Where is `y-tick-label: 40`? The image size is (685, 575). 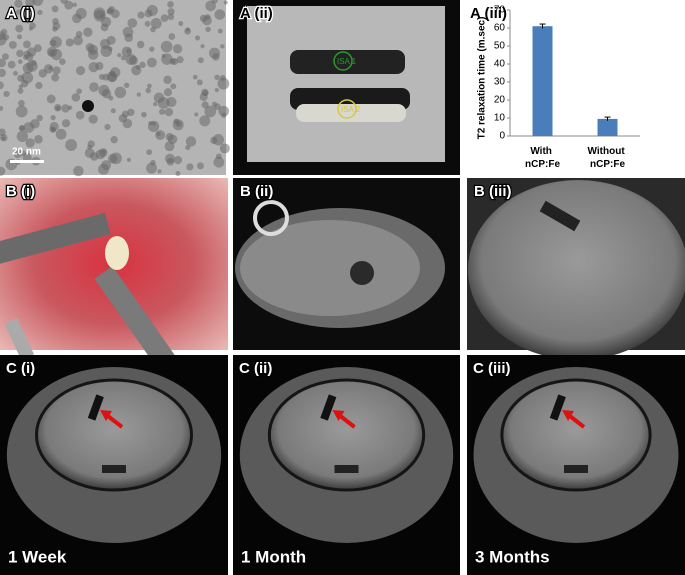 y-tick-label: 40 is located at coordinates (500, 64).